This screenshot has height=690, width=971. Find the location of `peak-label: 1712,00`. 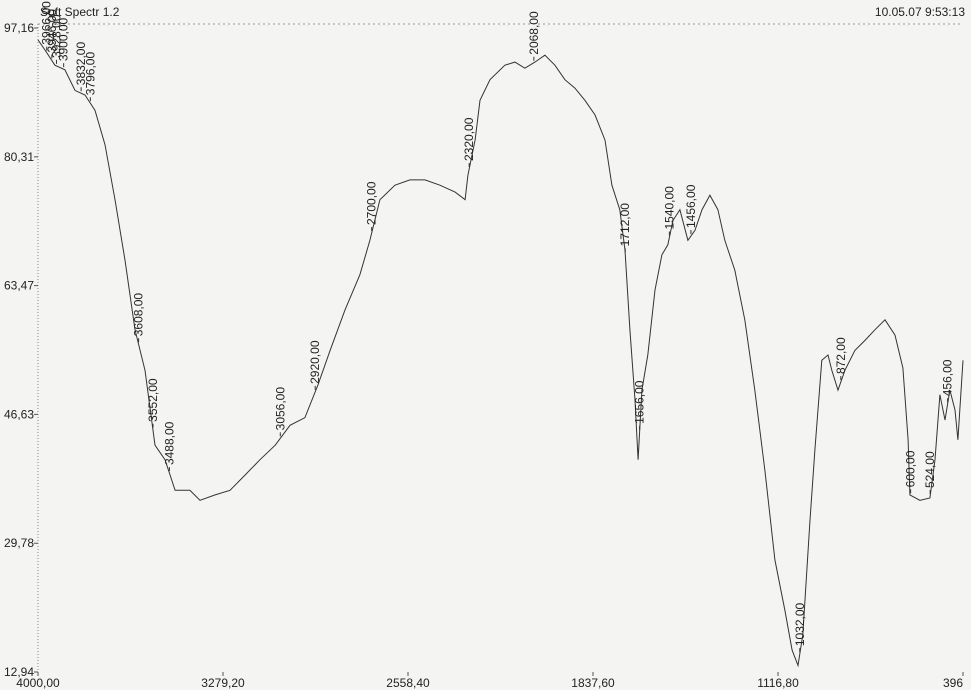

peak-label: 1712,00 is located at coordinates (625, 225).